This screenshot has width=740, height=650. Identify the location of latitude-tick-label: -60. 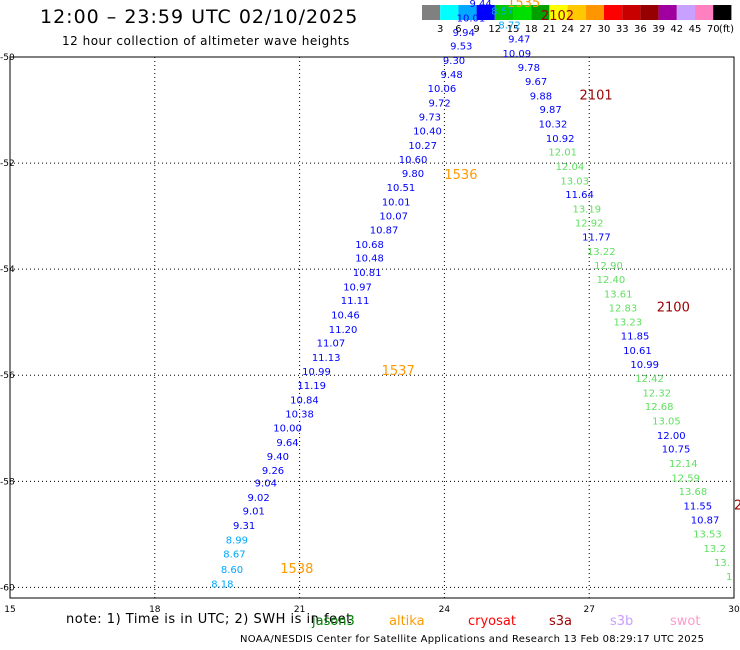
(7, 588).